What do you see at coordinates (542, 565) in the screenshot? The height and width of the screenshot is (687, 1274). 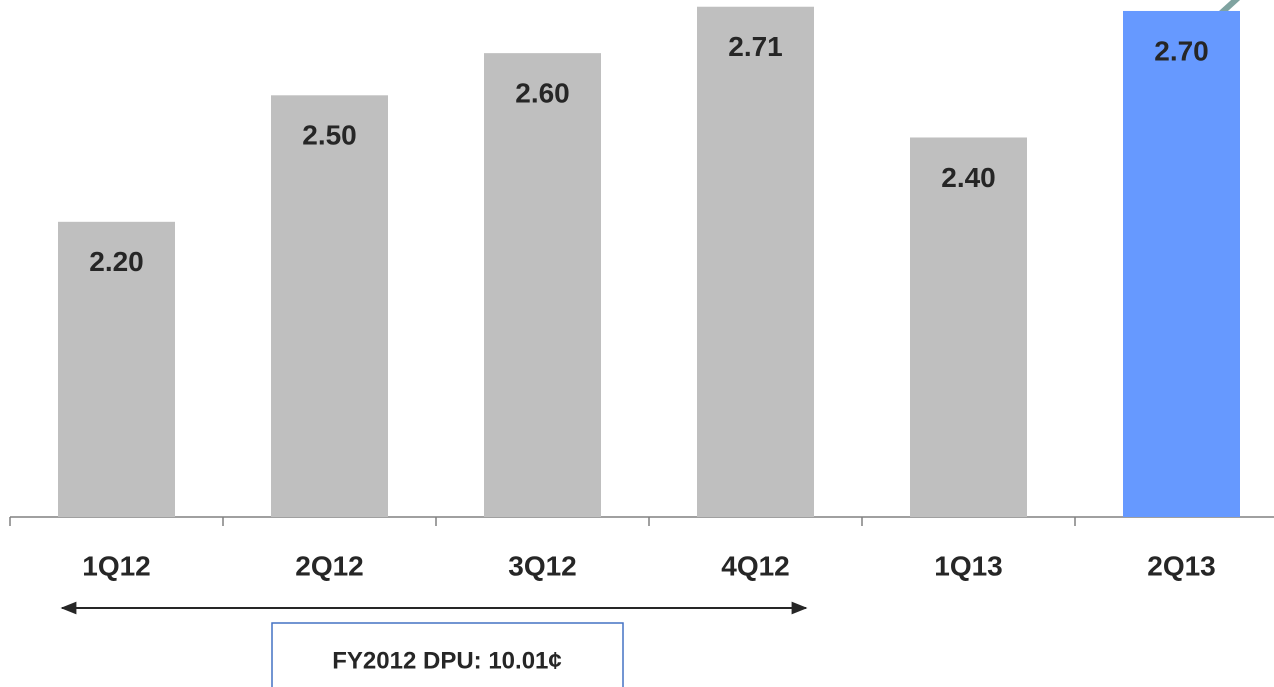 I see `x-tick-label: 3Q12` at bounding box center [542, 565].